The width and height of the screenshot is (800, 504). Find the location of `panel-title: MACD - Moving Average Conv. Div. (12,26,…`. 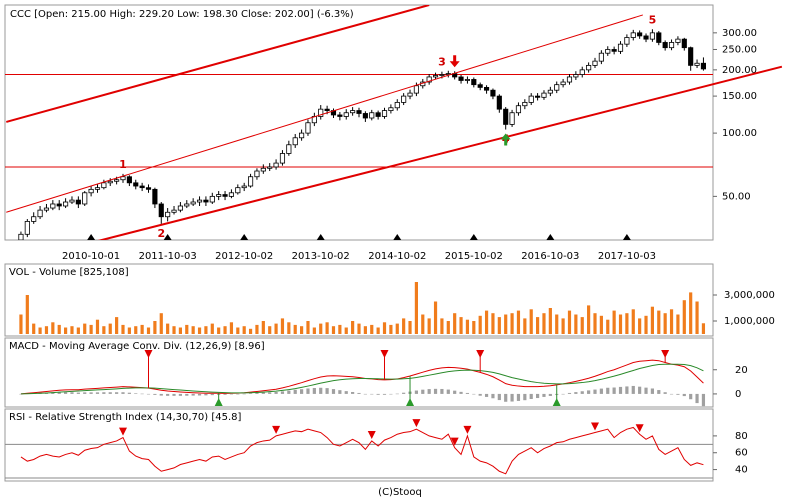

panel-title: MACD - Moving Average Conv. Div. (12,26,… is located at coordinates (137, 346).